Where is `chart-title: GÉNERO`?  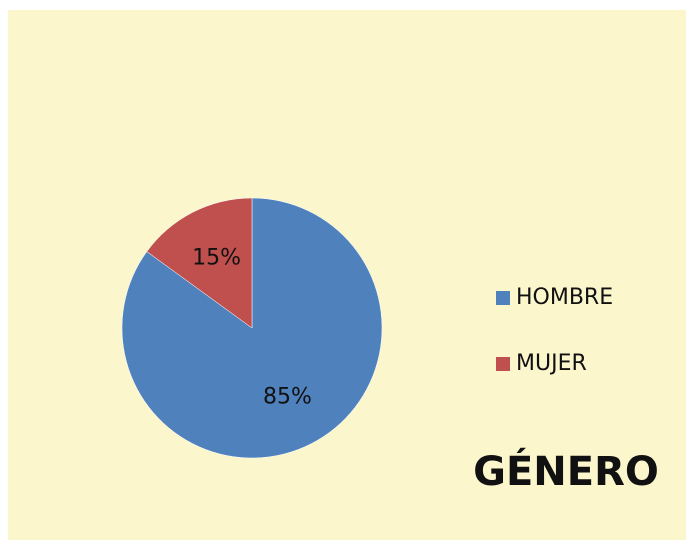
chart-title: GÉNERO is located at coordinates (566, 471).